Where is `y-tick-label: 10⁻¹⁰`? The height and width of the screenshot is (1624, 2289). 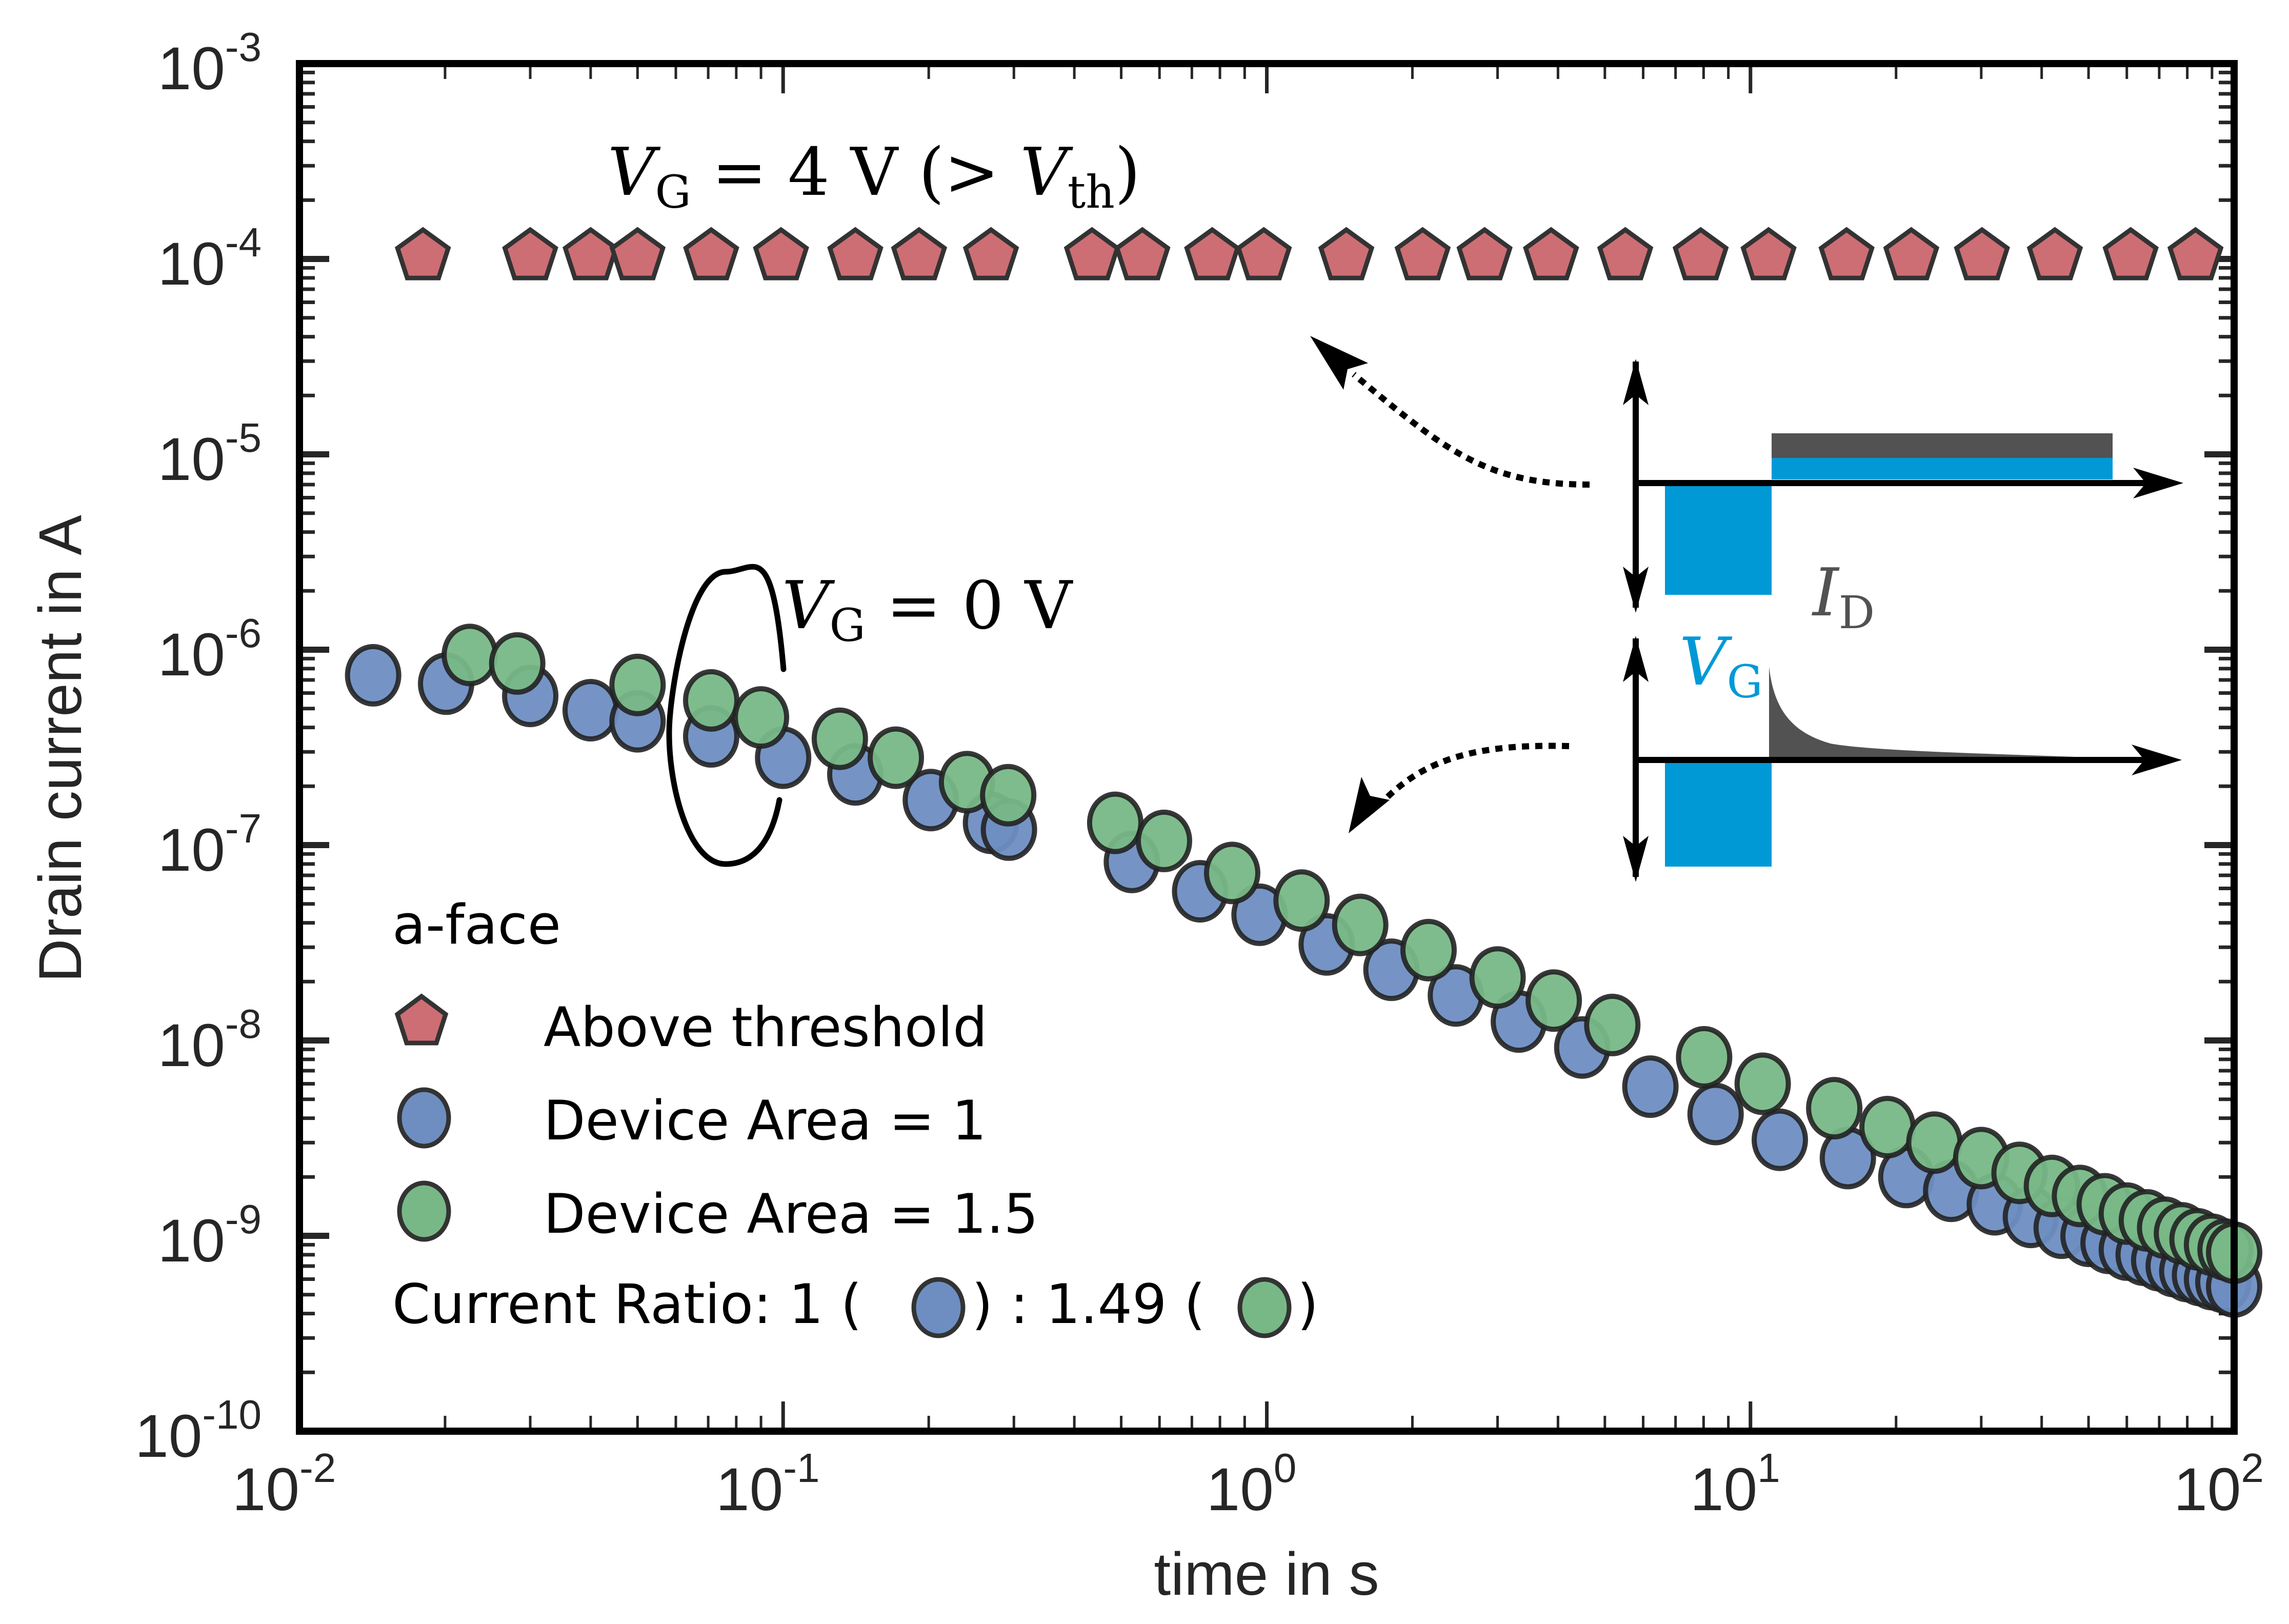
y-tick-label: 10⁻¹⁰ is located at coordinates (198, 1431).